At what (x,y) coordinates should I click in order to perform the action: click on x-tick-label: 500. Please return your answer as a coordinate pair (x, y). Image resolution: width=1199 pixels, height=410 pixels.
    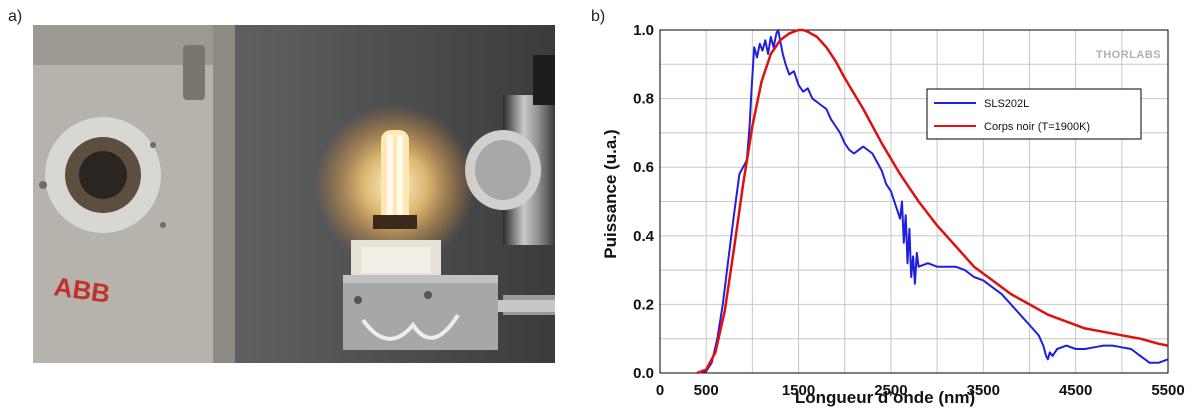
    Looking at the image, I should click on (706, 390).